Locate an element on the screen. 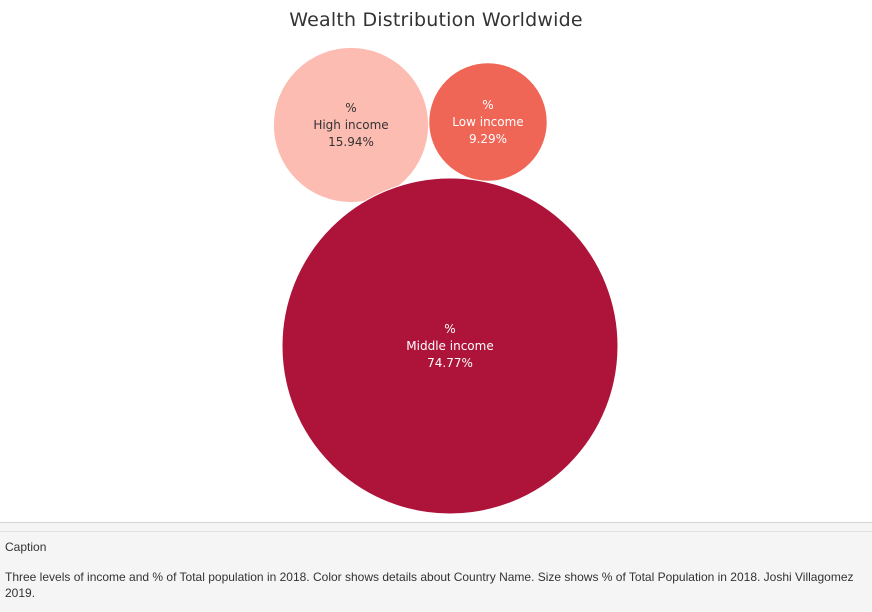  bubble-category-label-high-income: High income is located at coordinates (350, 125).